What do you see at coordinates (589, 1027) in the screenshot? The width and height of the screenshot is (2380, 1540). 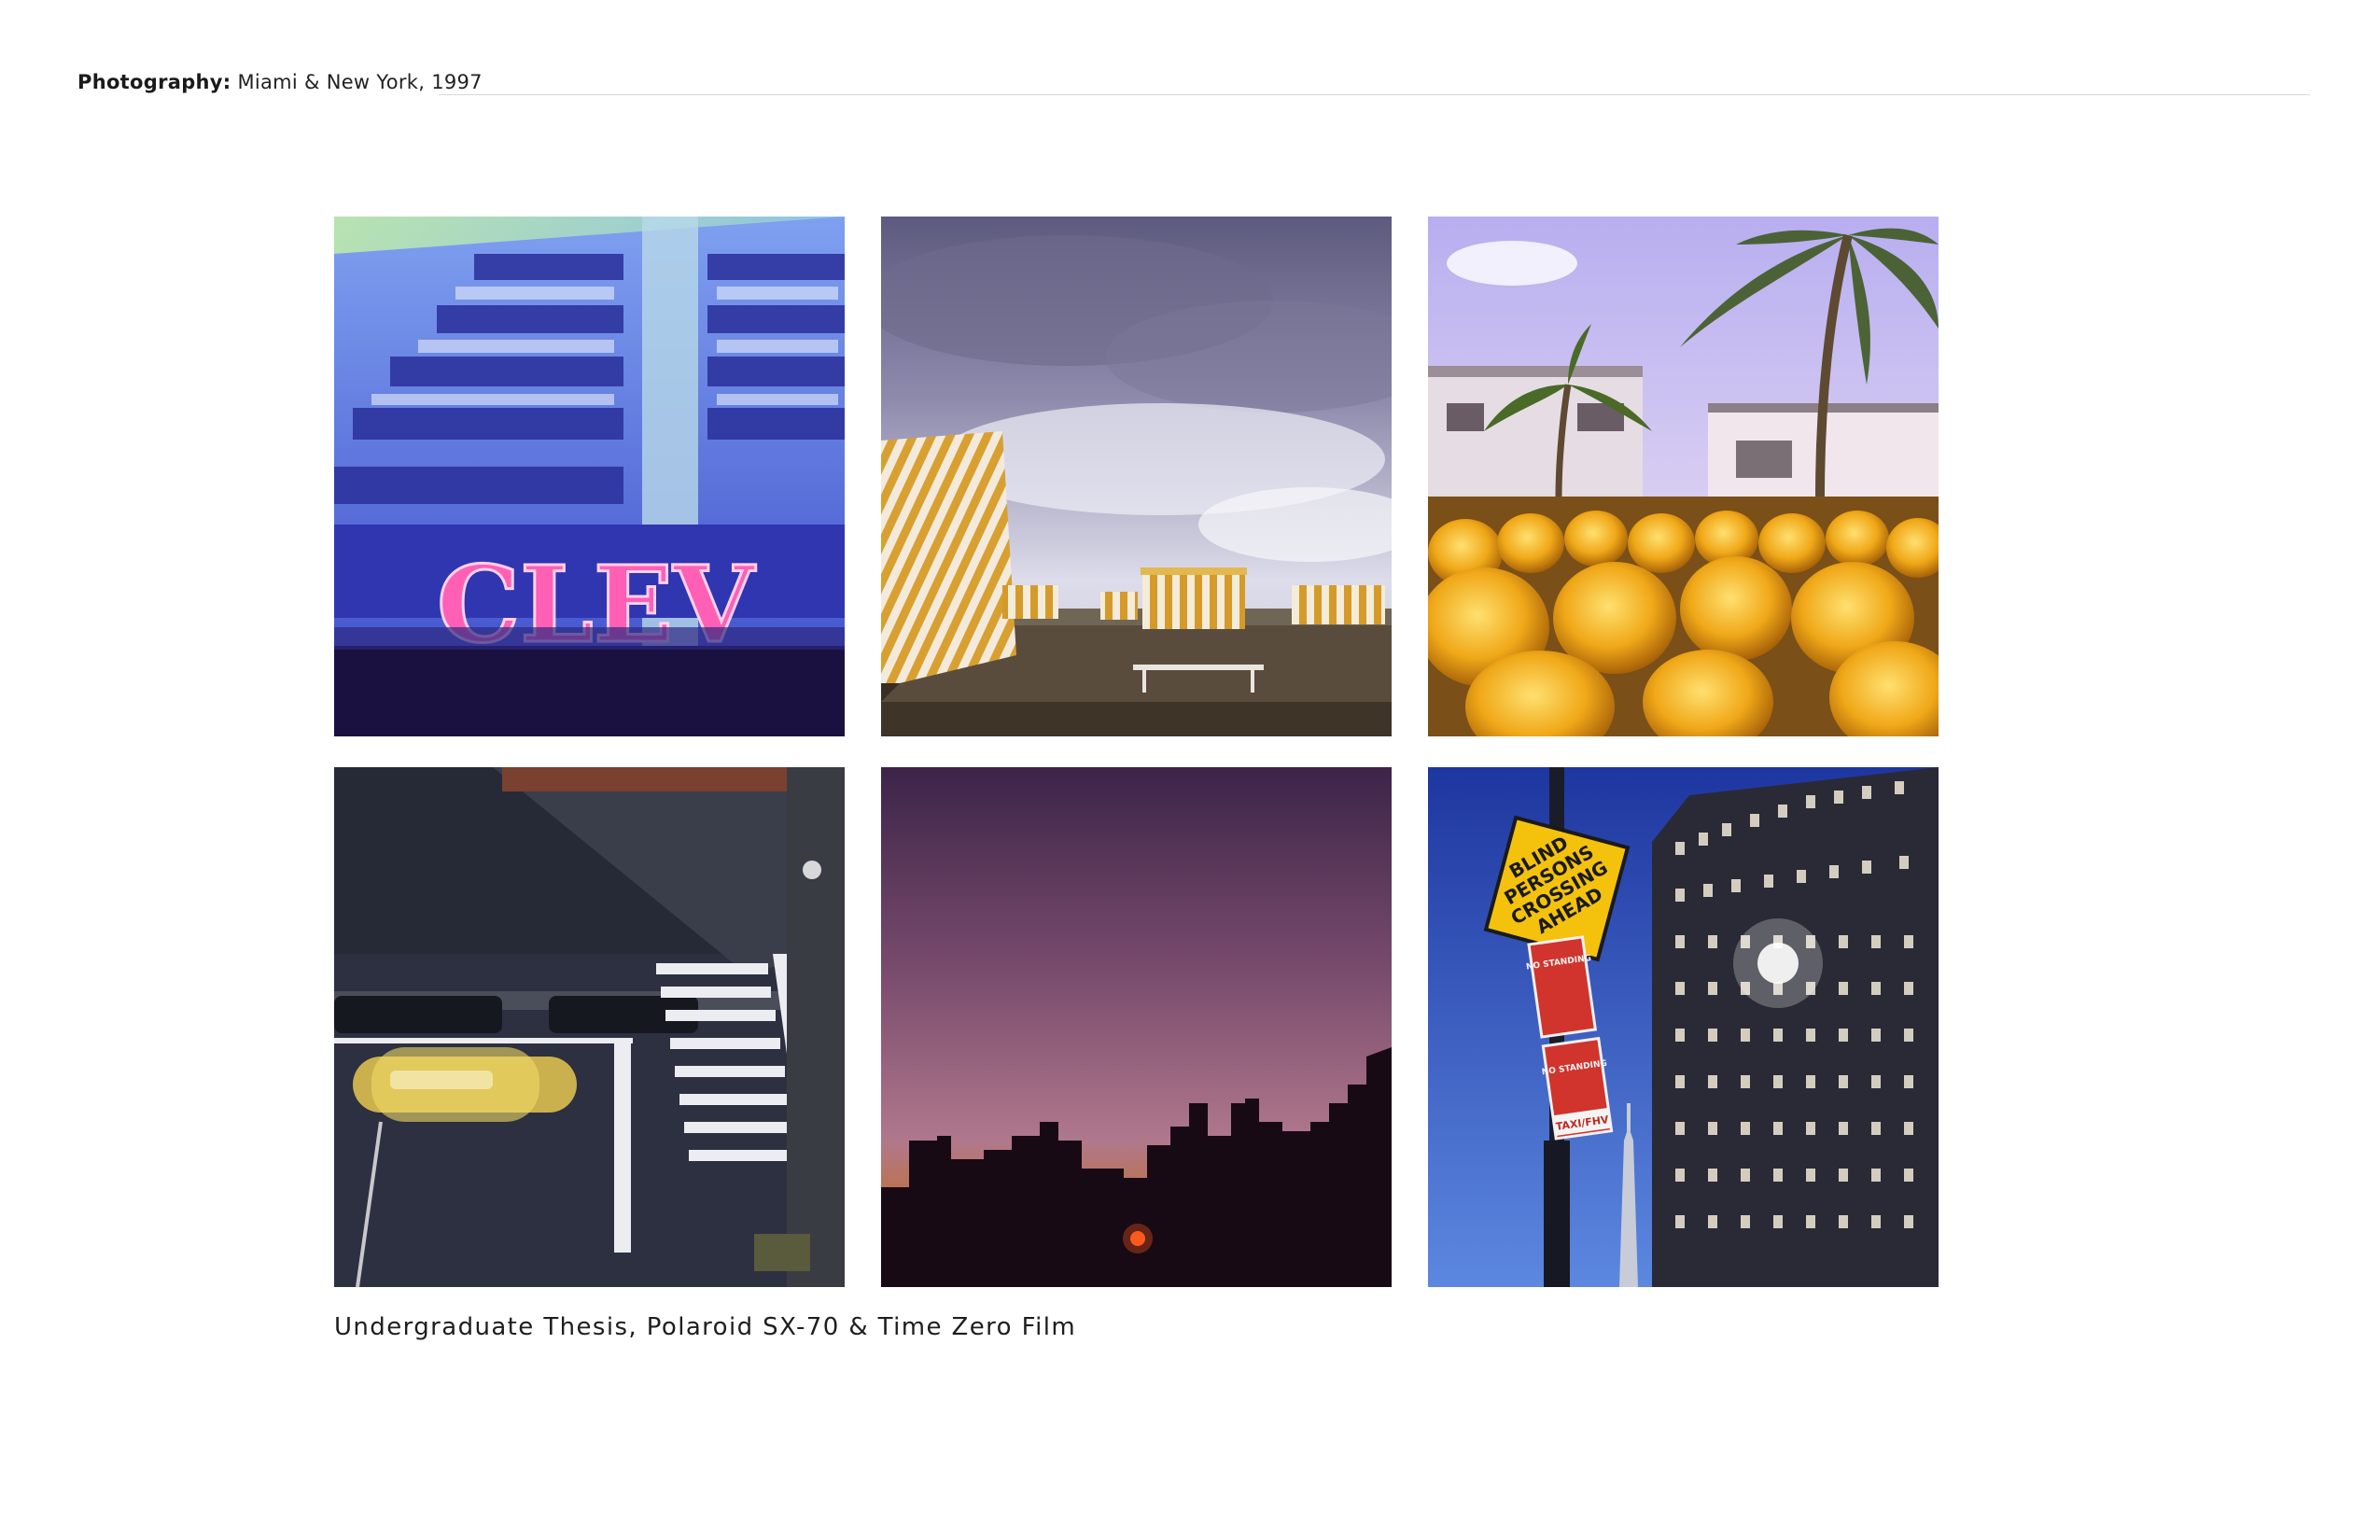 I see `photo-taxi-crosswalk` at bounding box center [589, 1027].